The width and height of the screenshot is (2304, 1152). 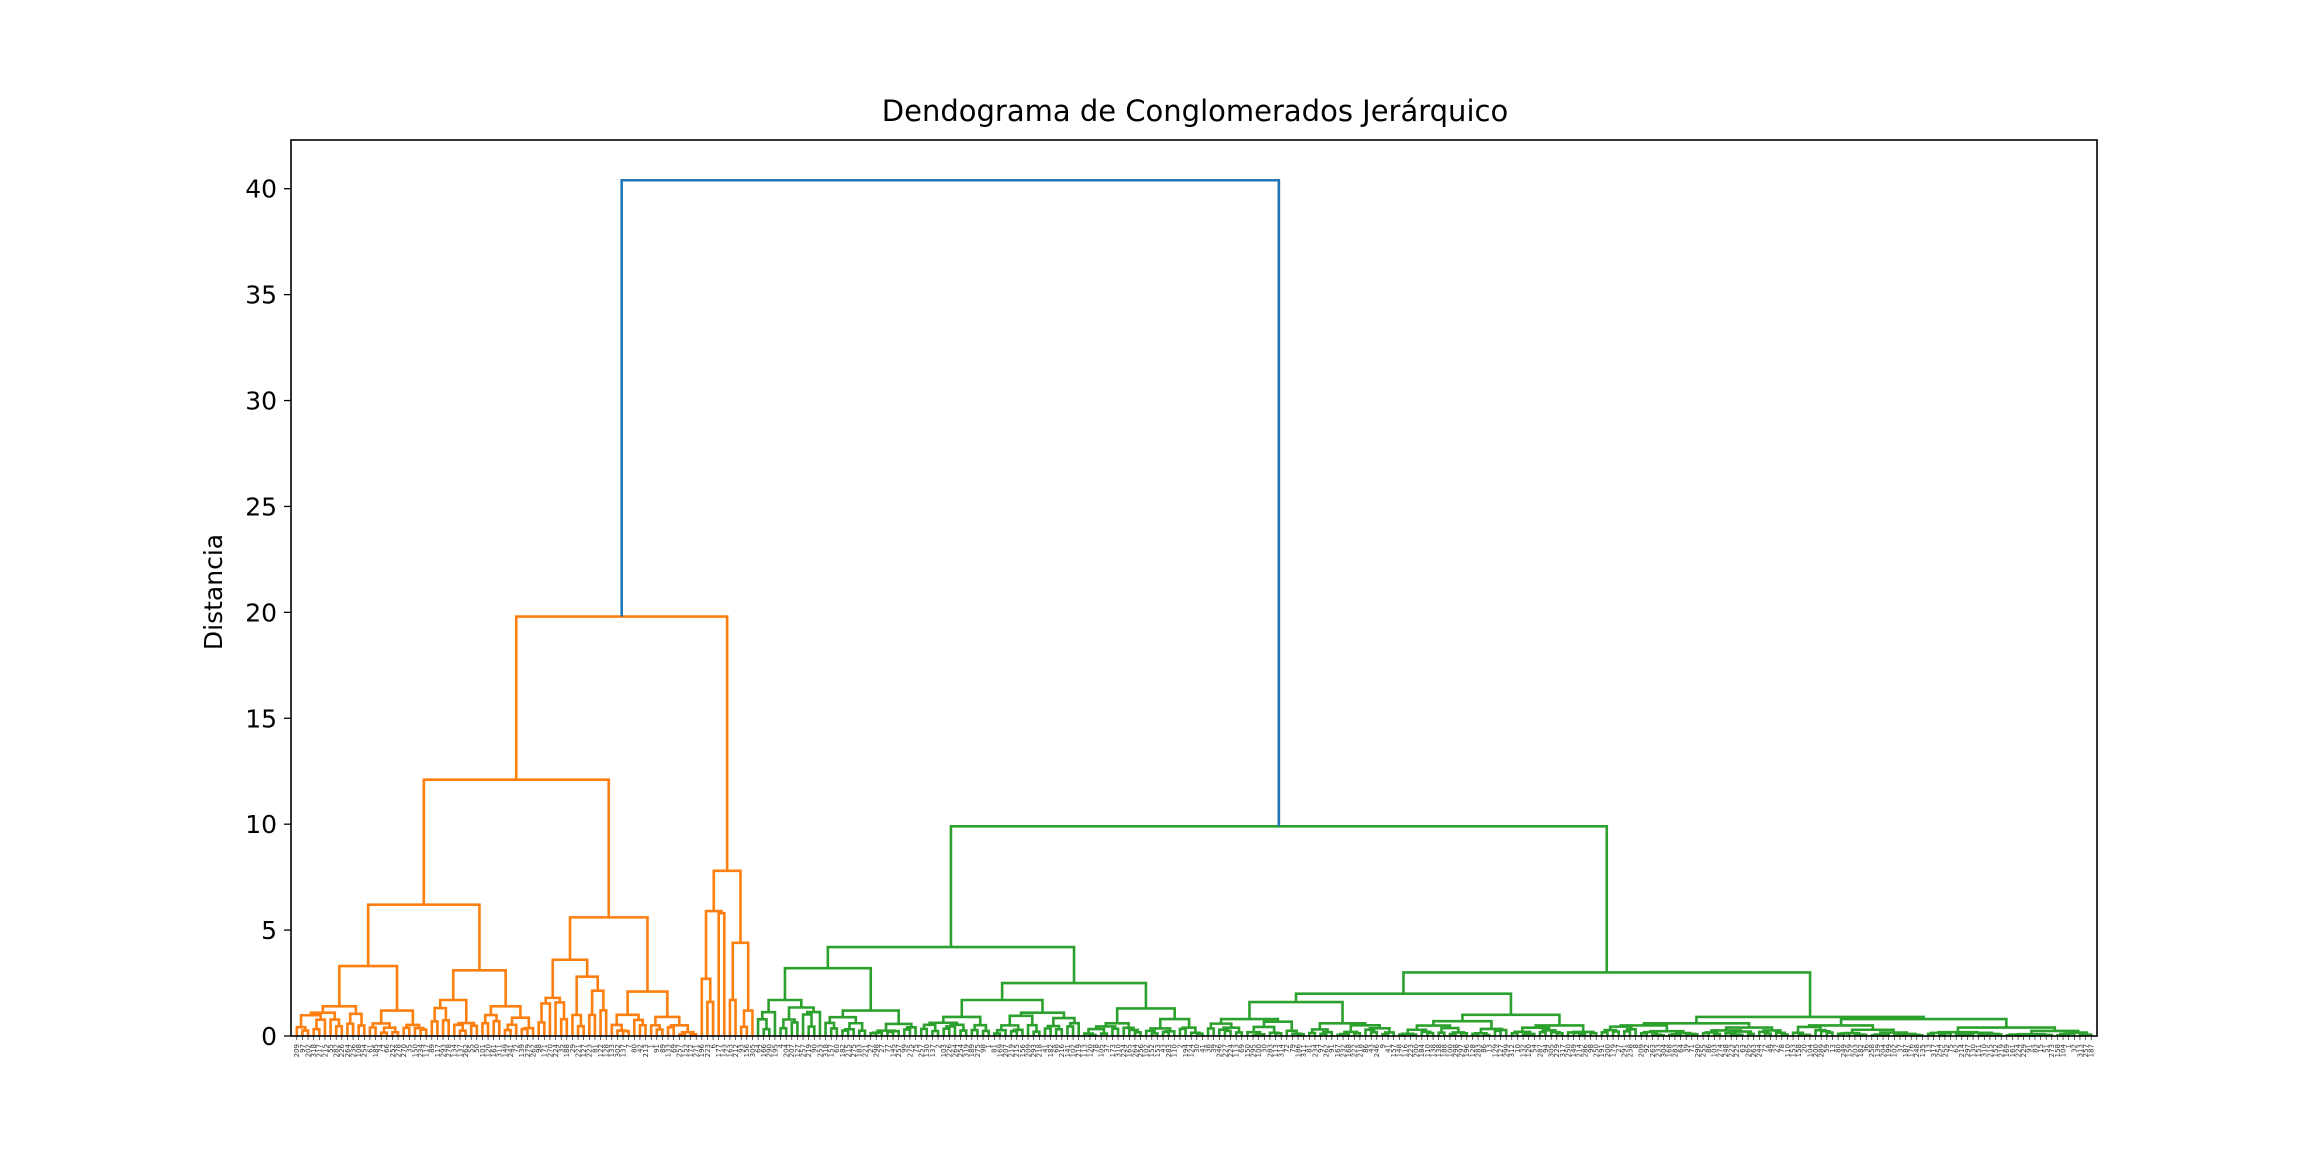 What do you see at coordinates (359, 1050) in the screenshot?
I see `leaf-label: 108` at bounding box center [359, 1050].